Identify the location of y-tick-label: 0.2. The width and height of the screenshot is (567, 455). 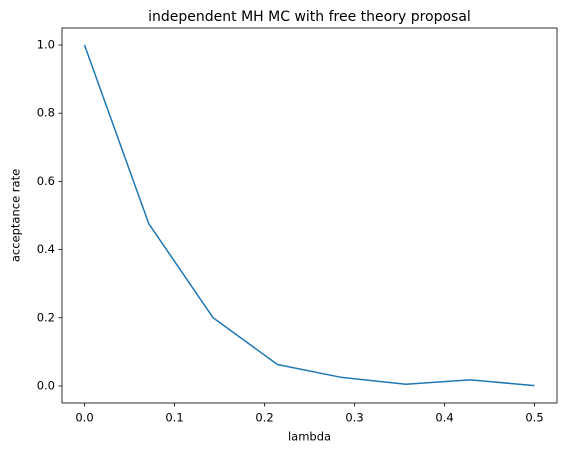
(46, 317).